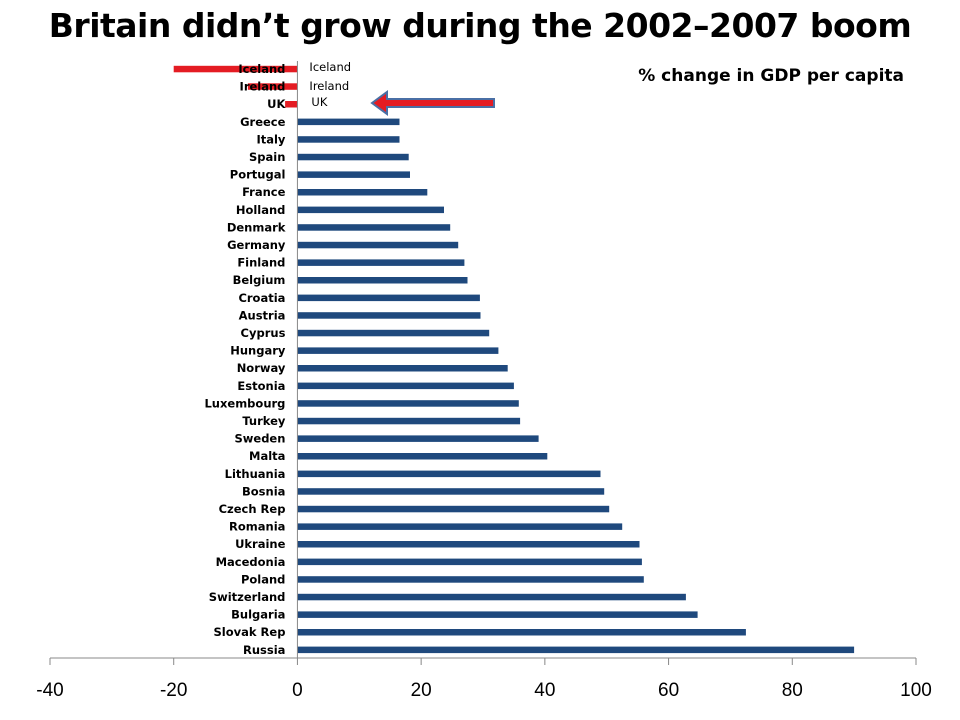 The image size is (960, 720). Describe the element at coordinates (497, 614) in the screenshot. I see `bar-bulgaria` at that location.